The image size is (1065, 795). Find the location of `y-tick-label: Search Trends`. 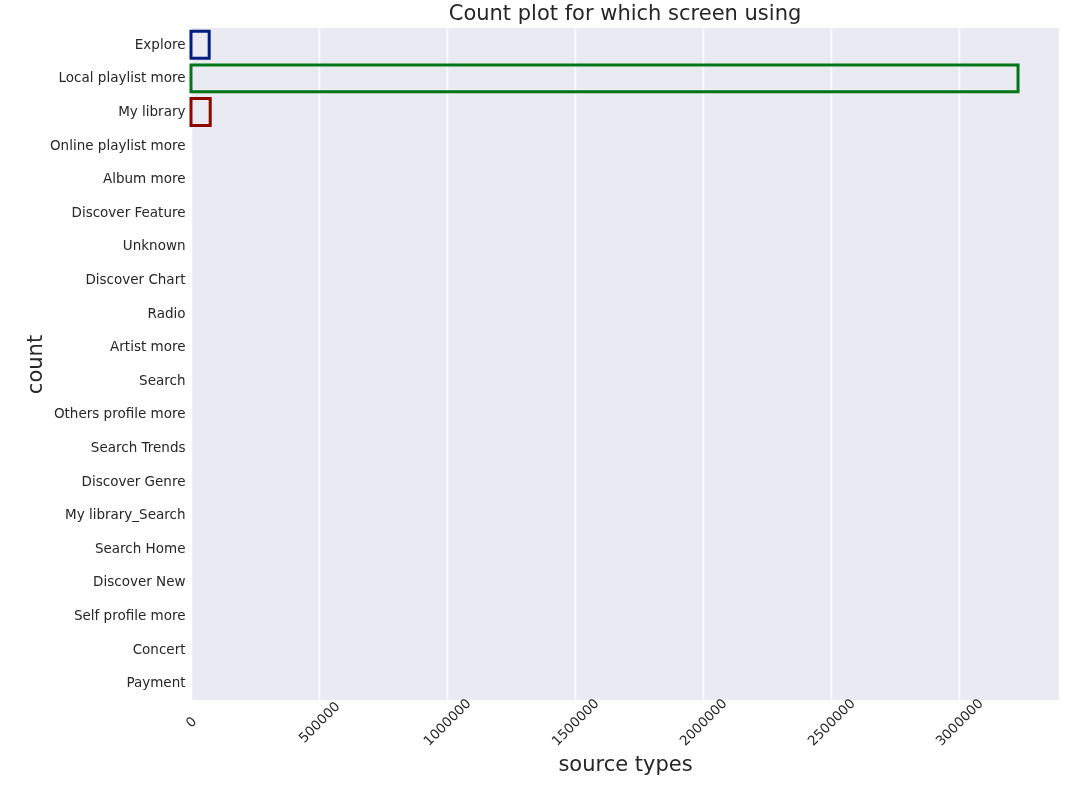

y-tick-label: Search Trends is located at coordinates (138, 447).